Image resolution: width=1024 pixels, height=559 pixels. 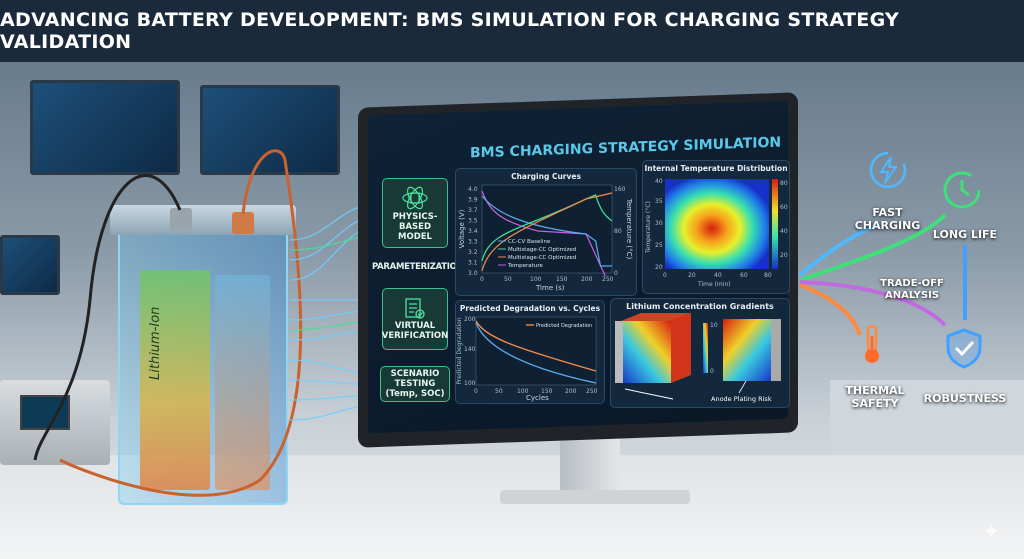 I want to click on legend-entry: Temperature, so click(x=525, y=266).